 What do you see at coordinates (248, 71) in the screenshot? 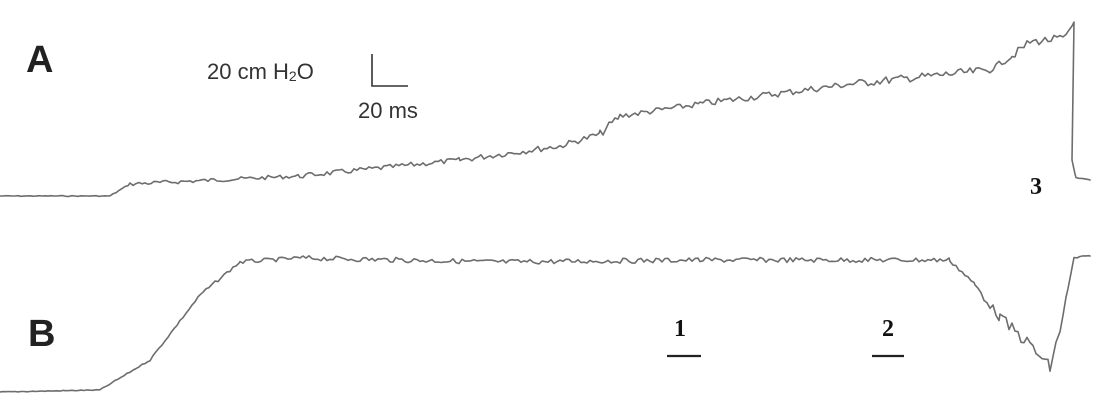
I see `scale-pressure-value: 20 cm H` at bounding box center [248, 71].